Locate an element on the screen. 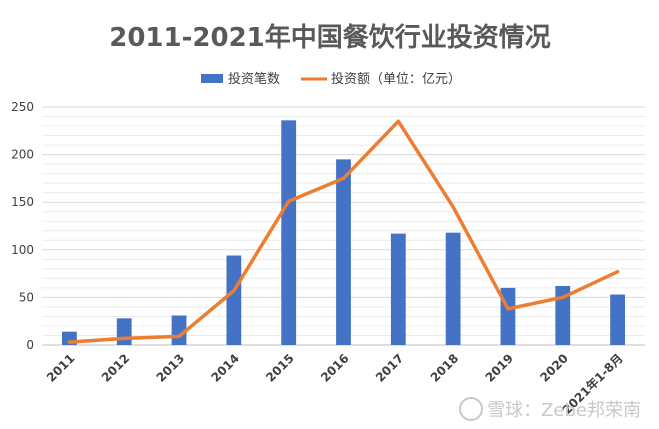 This screenshot has height=429, width=659. x-tick-label: 2013 is located at coordinates (171, 368).